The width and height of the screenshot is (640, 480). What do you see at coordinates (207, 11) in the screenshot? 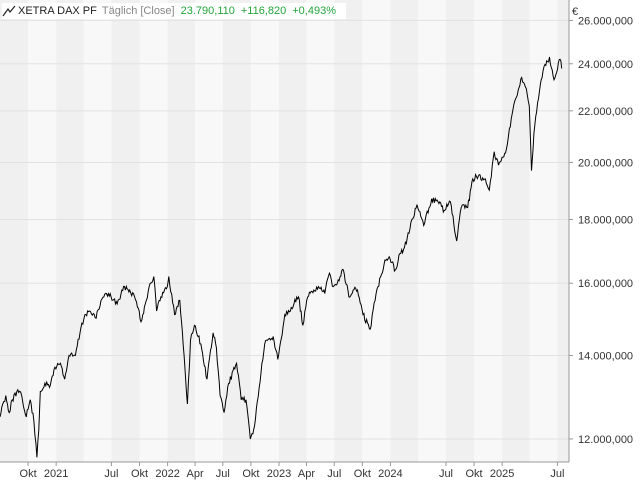
I see `last-price: 23.790,110` at bounding box center [207, 11].